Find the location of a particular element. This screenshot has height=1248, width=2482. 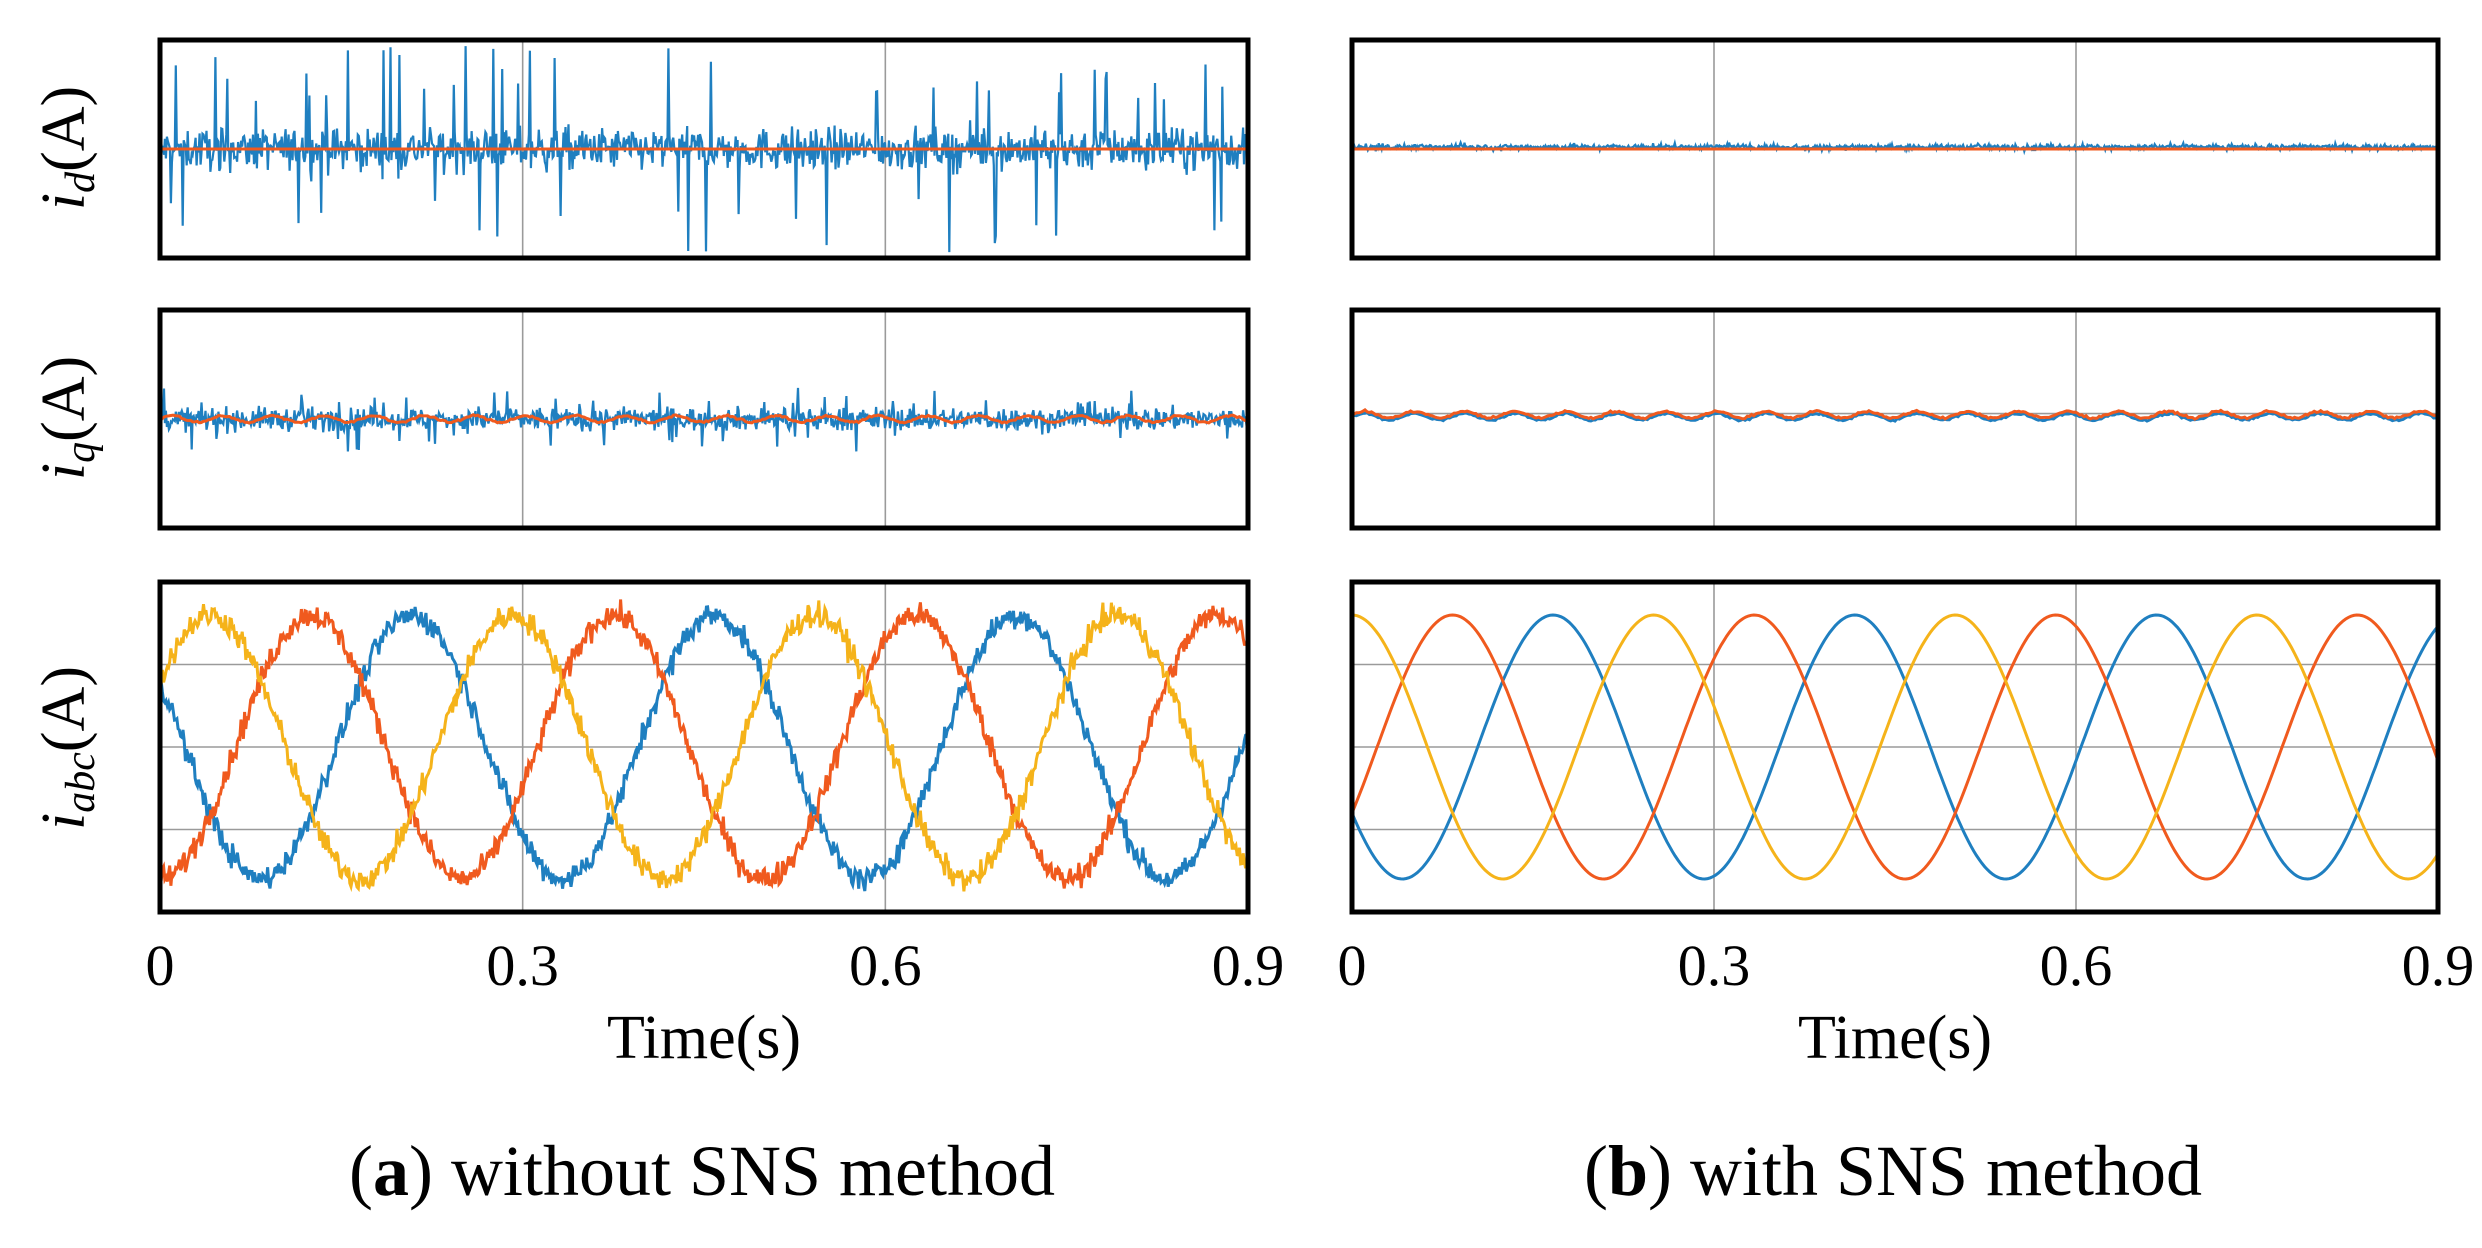

series-measured-iq-a is located at coordinates (704, 419).